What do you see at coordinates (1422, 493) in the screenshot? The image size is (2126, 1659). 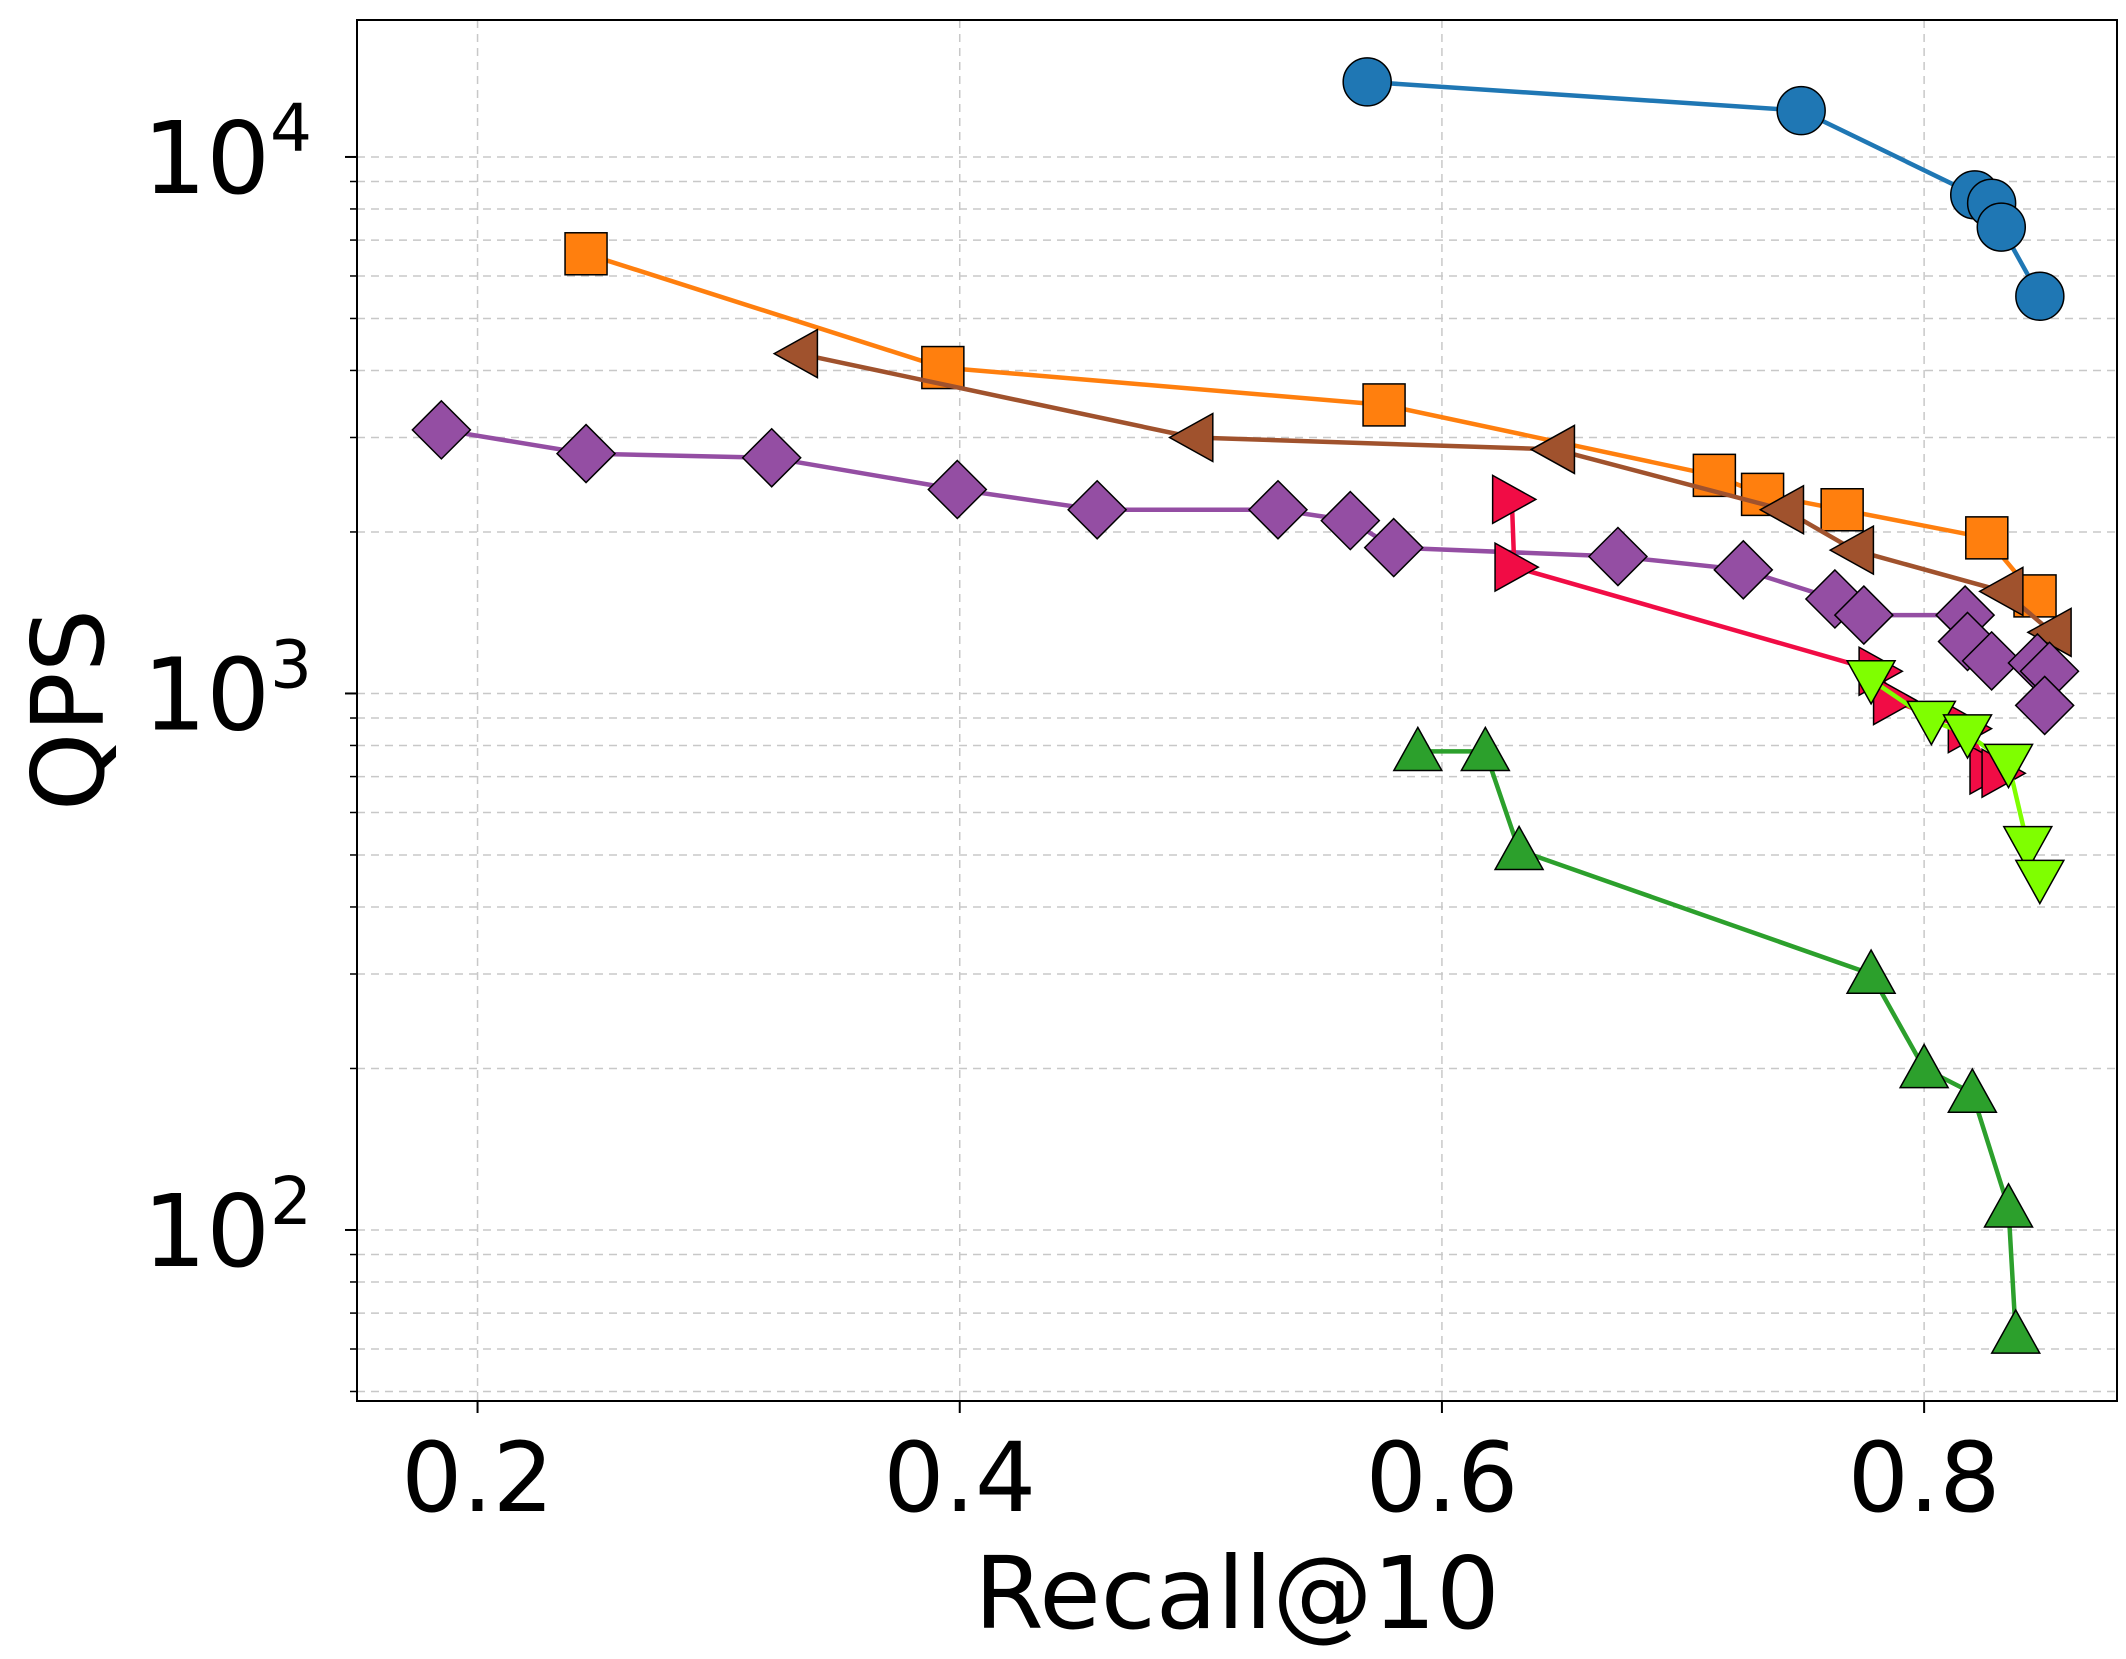 I see `series-brown-triangle-left` at bounding box center [1422, 493].